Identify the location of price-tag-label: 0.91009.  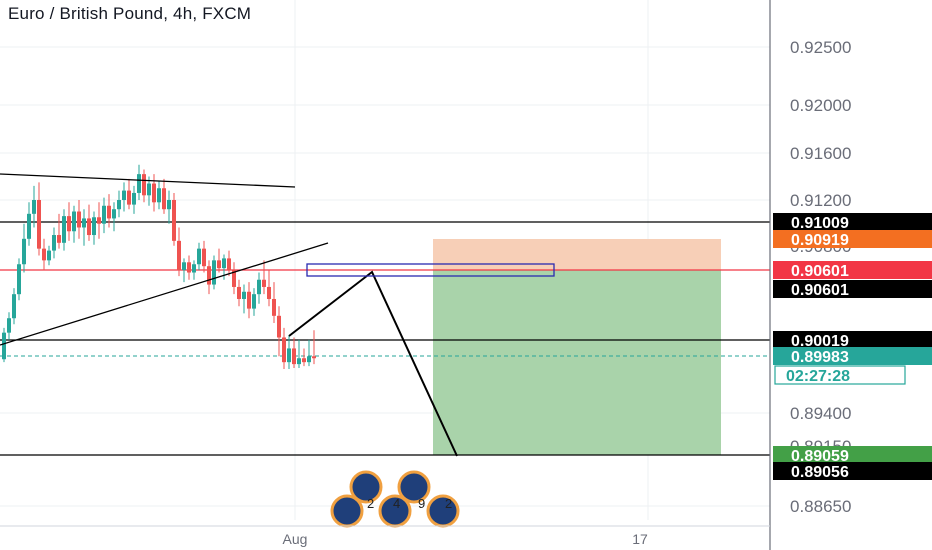
(820, 223).